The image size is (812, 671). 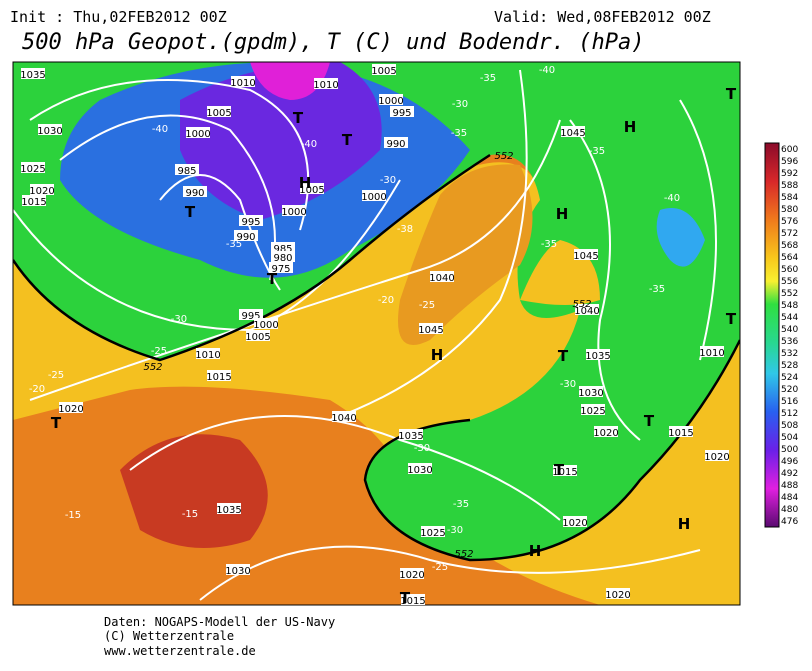 I want to click on colorbar-label: 520, so click(x=789, y=390).